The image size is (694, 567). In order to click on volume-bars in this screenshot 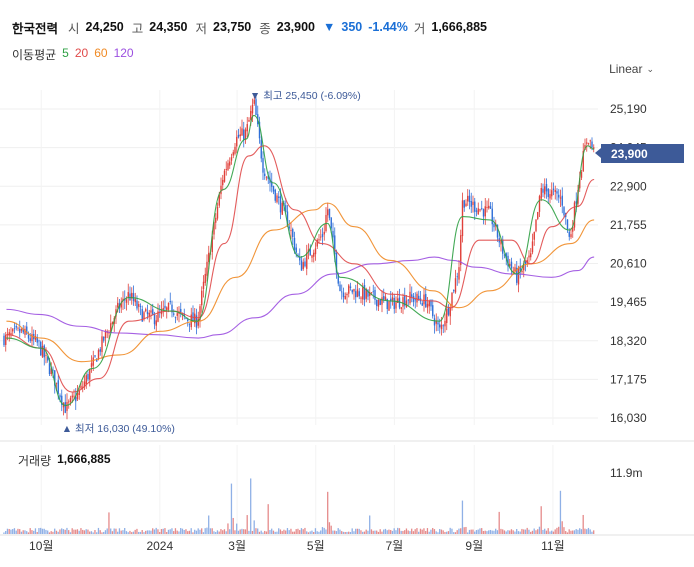, I will do `click(299, 506)`.